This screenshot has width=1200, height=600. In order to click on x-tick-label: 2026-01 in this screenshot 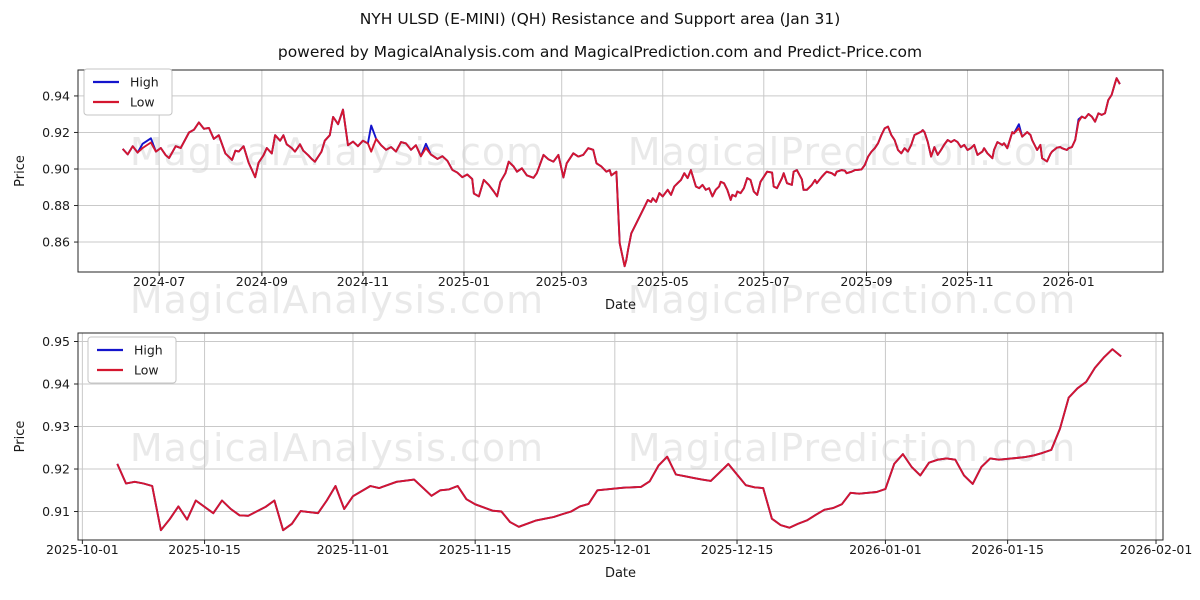, I will do `click(1068, 281)`.